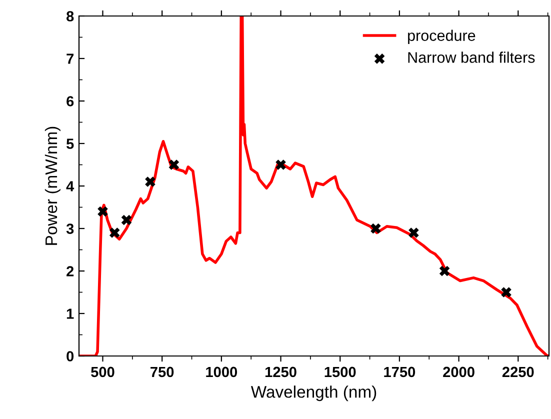  What do you see at coordinates (70, 271) in the screenshot?
I see `y-tick-label: 2` at bounding box center [70, 271].